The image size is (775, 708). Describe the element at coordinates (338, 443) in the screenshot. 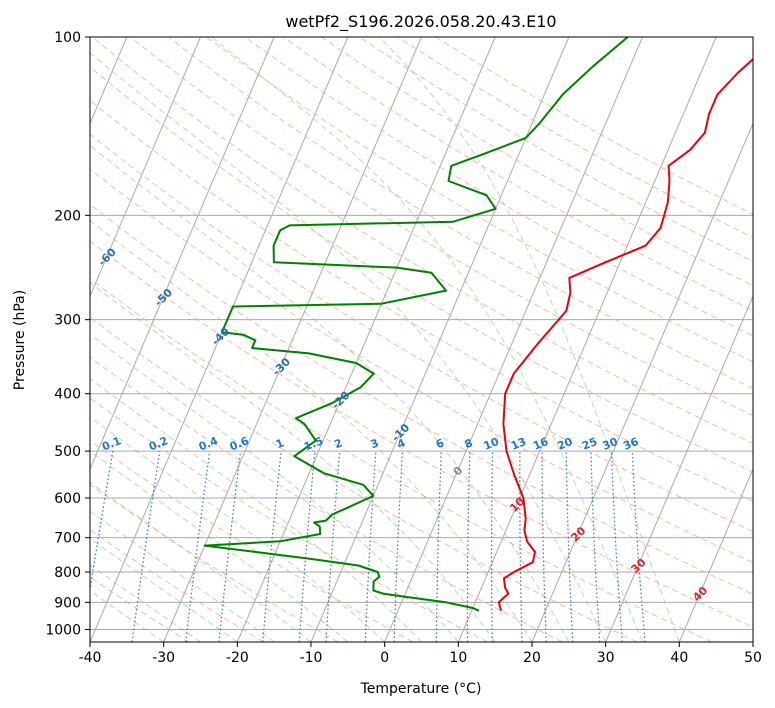

I see `mixing-ratio-label: 2` at that location.